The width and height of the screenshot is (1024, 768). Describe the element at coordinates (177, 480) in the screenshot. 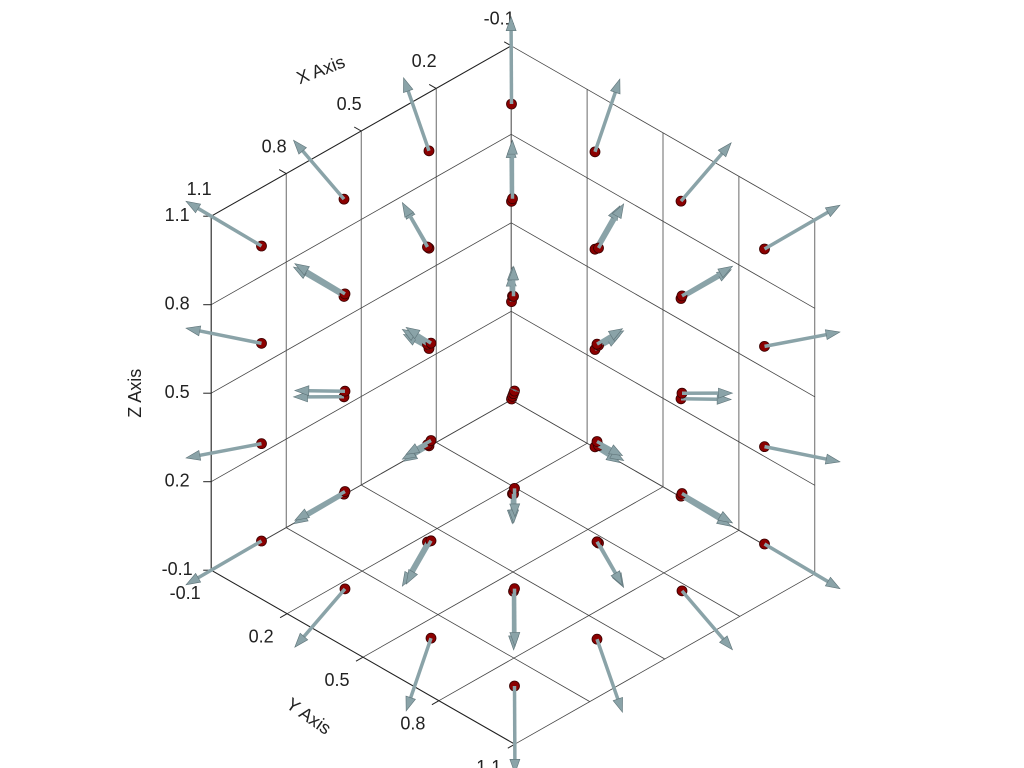

I see `z-tick-label: 0.2` at that location.